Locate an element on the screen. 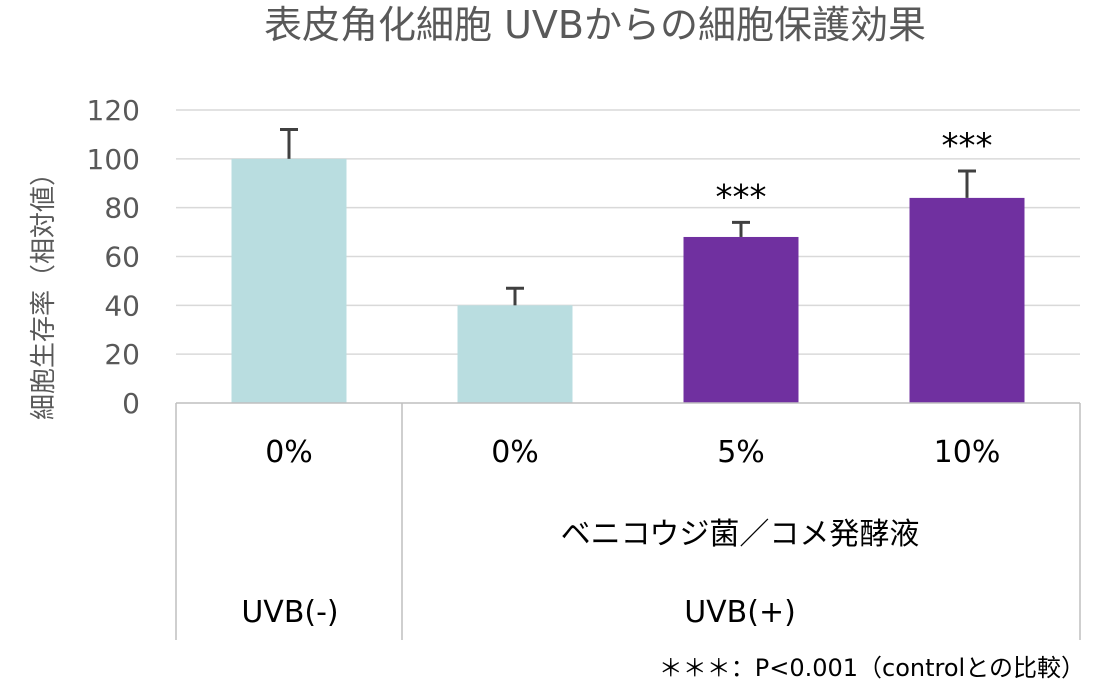 Image resolution: width=1120 pixels, height=700 pixels. y-tick-label: 0 is located at coordinates (131, 403).